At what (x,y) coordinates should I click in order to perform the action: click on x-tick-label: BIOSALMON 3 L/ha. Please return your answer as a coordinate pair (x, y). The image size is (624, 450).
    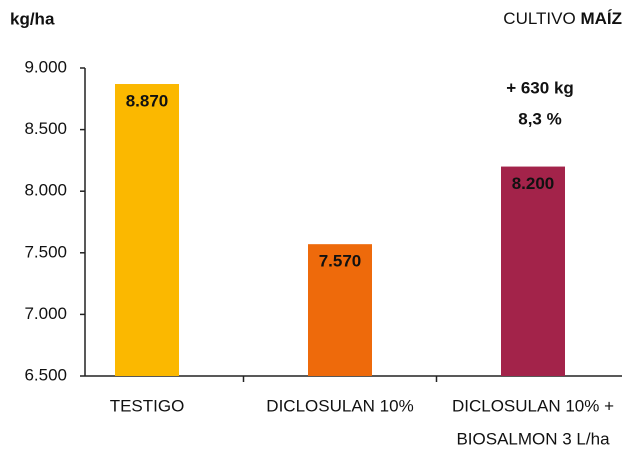
    Looking at the image, I should click on (533, 438).